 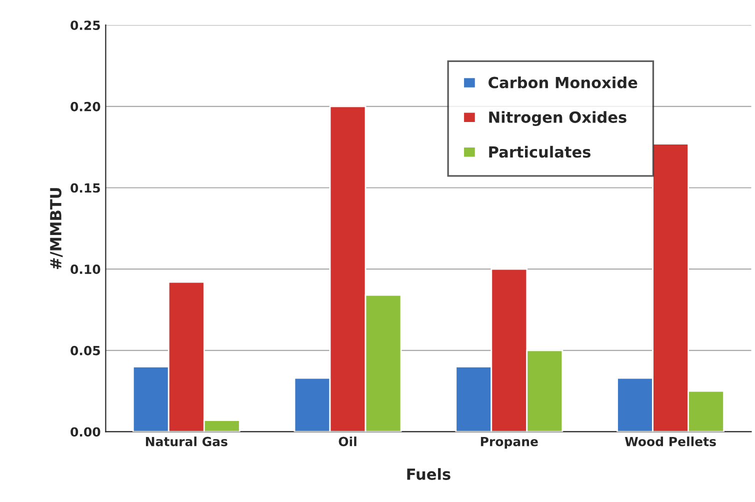 I want to click on y-tick-label: 0.10, so click(x=85, y=269).